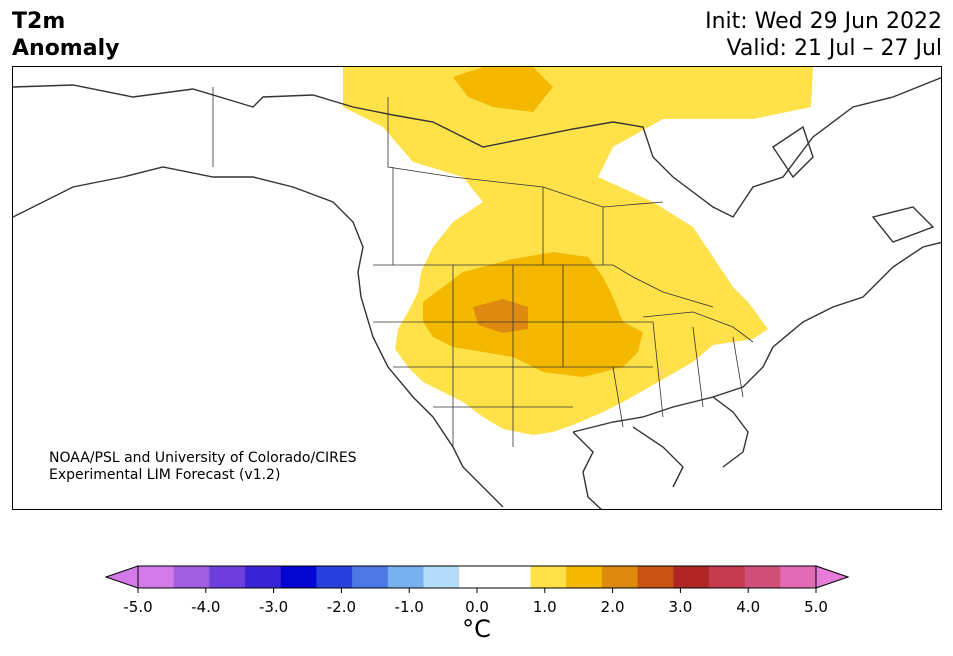 The height and width of the screenshot is (656, 953). I want to click on init-date: Init: Wed 29 Jun 2022, so click(823, 21).